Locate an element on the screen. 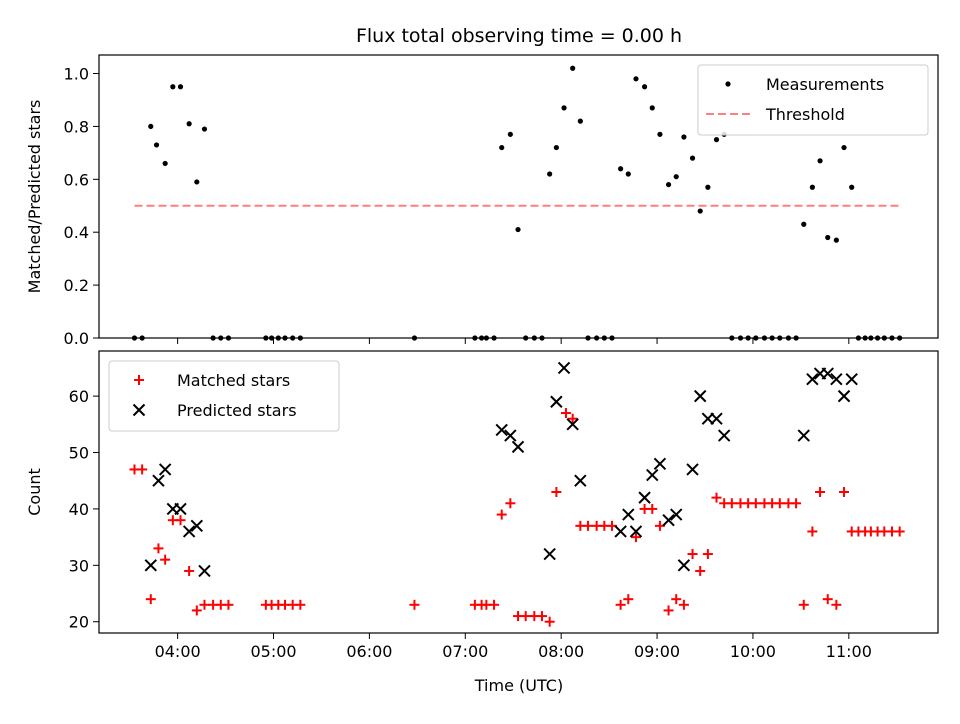  y-tick-label: 0.6 is located at coordinates (76, 179).